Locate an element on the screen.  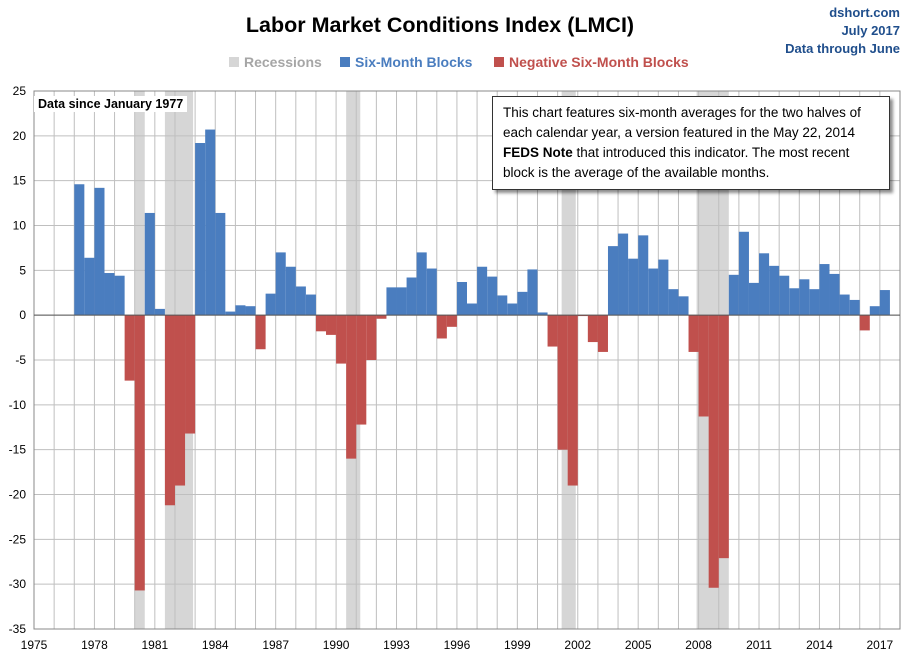
source-block: dshort.com July 2017 Data through June is located at coordinates (842, 31).